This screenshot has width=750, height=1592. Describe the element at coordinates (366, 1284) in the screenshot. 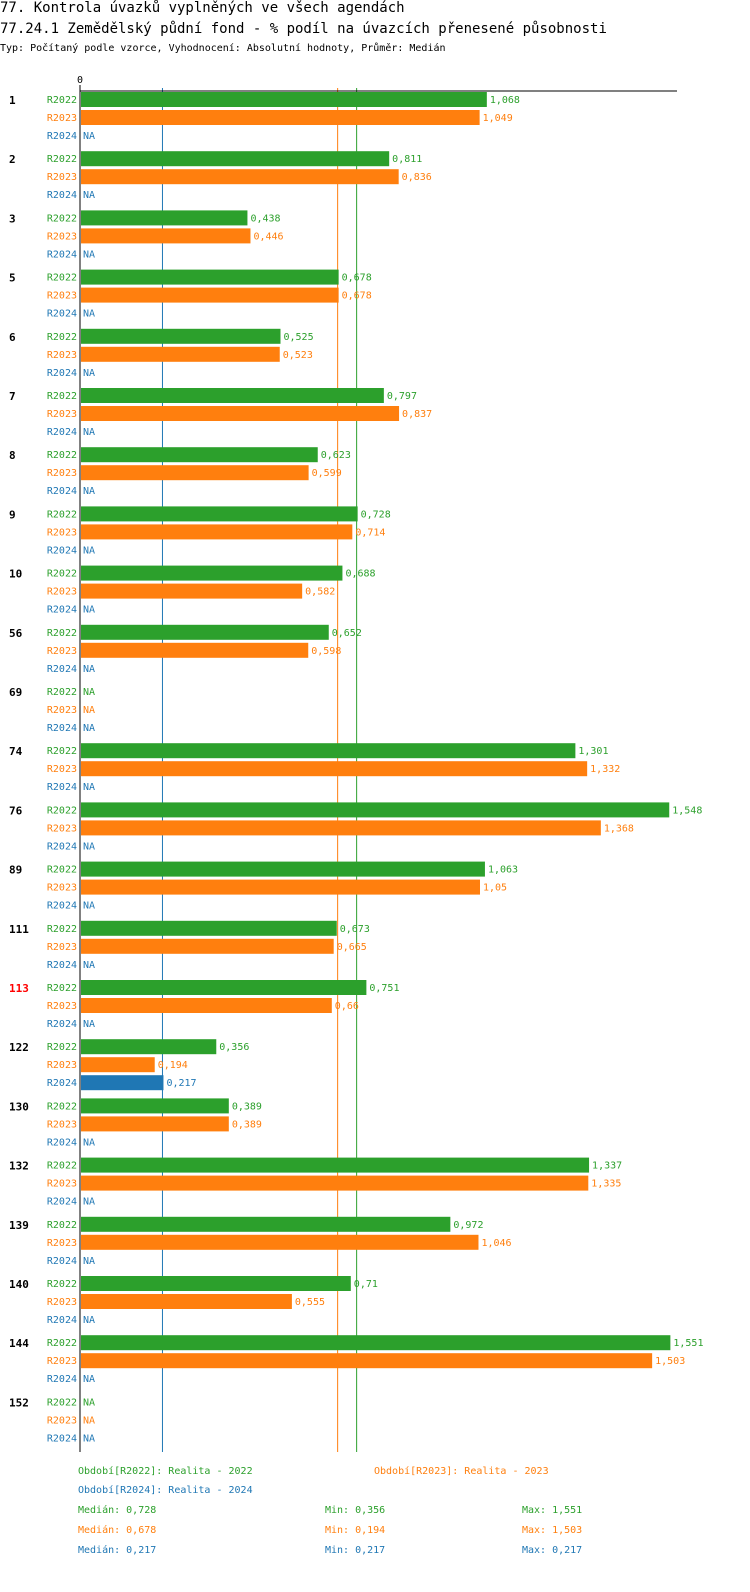

I see `data-label: 0,71` at that location.